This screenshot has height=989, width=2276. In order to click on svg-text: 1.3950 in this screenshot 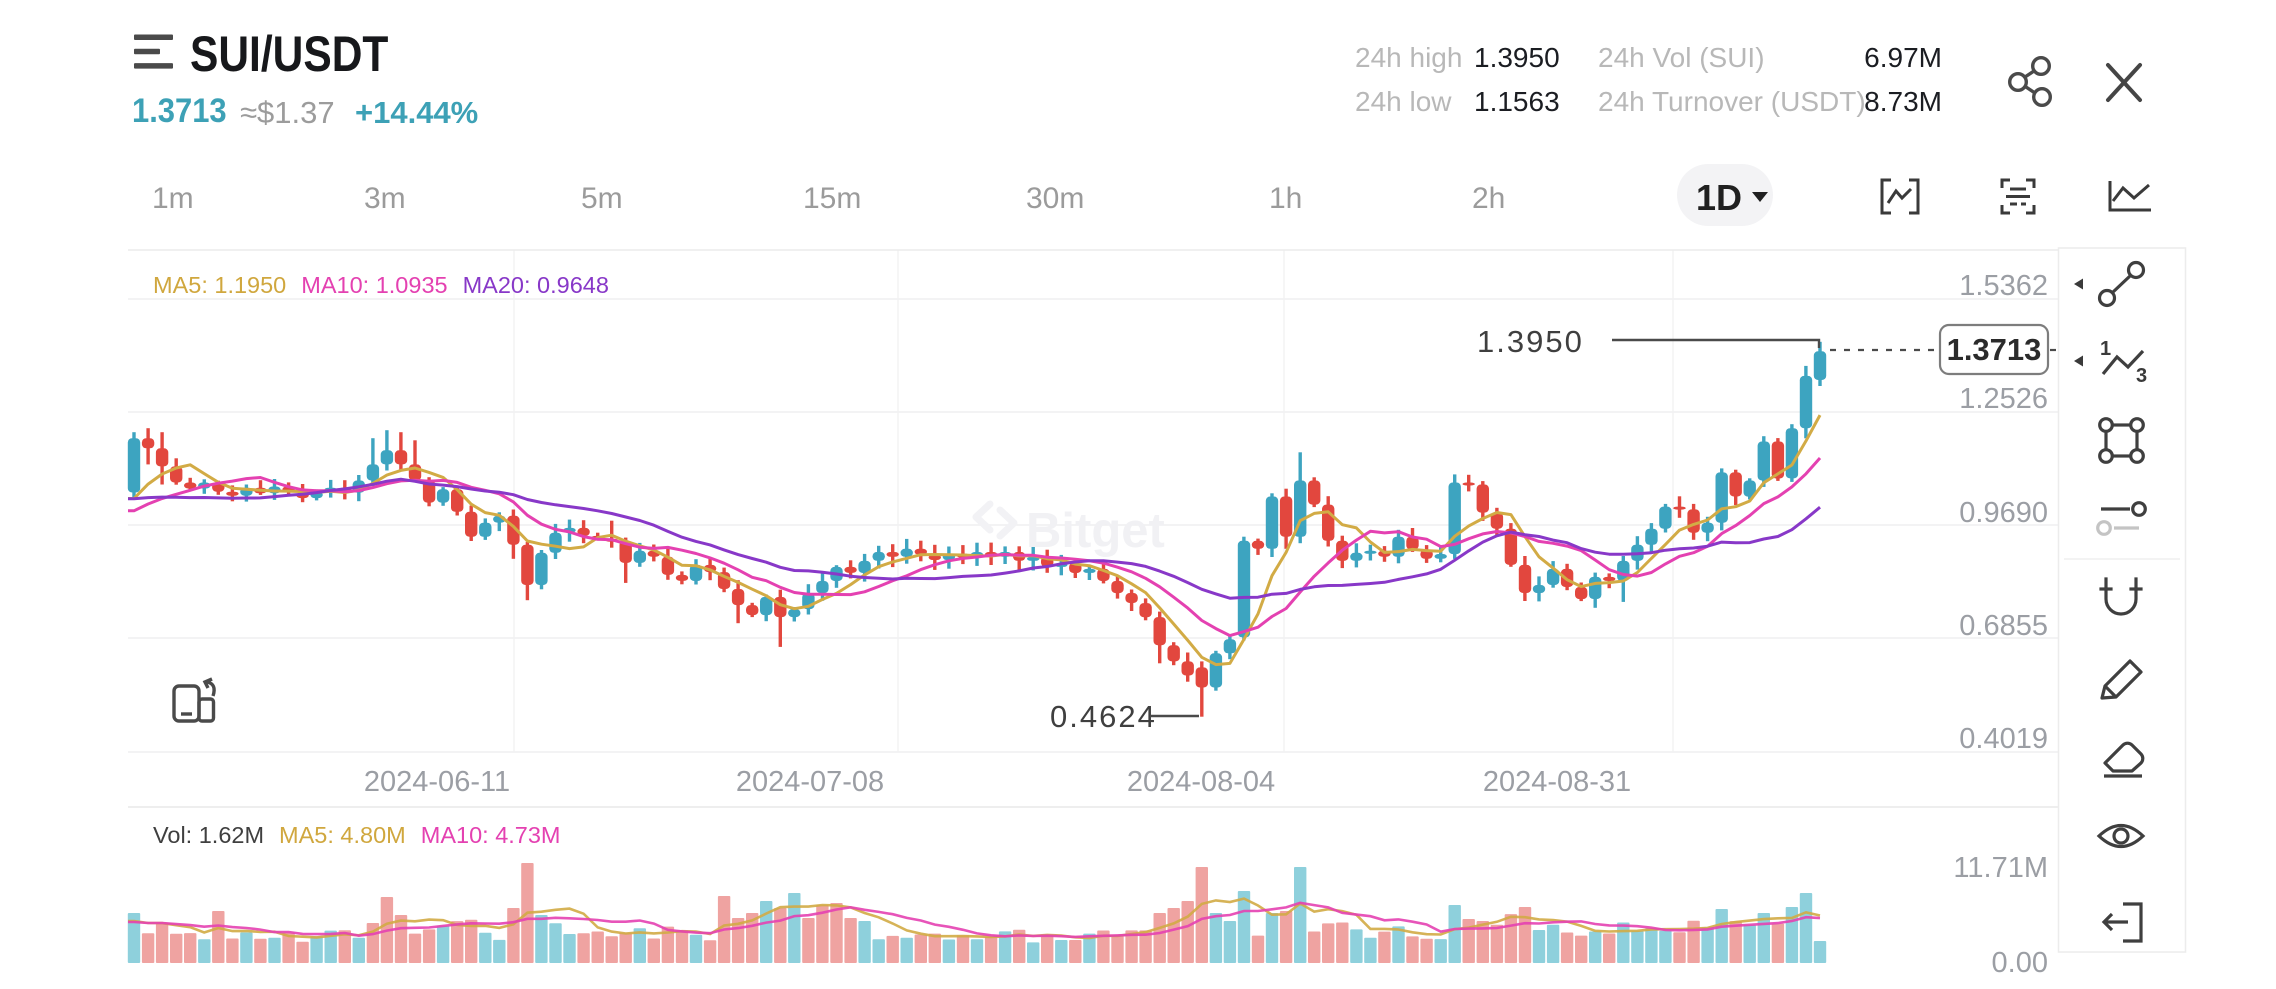, I will do `click(1530, 341)`.